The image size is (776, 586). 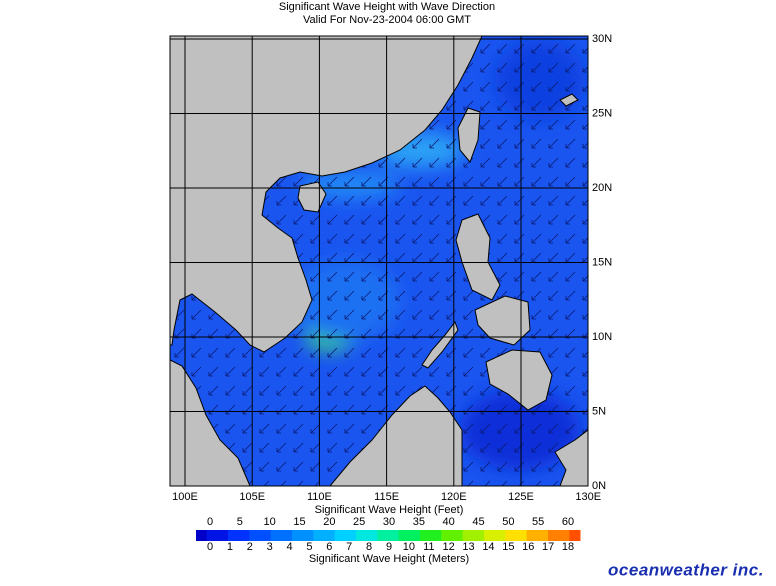 What do you see at coordinates (528, 547) in the screenshot?
I see `meters-label: 16` at bounding box center [528, 547].